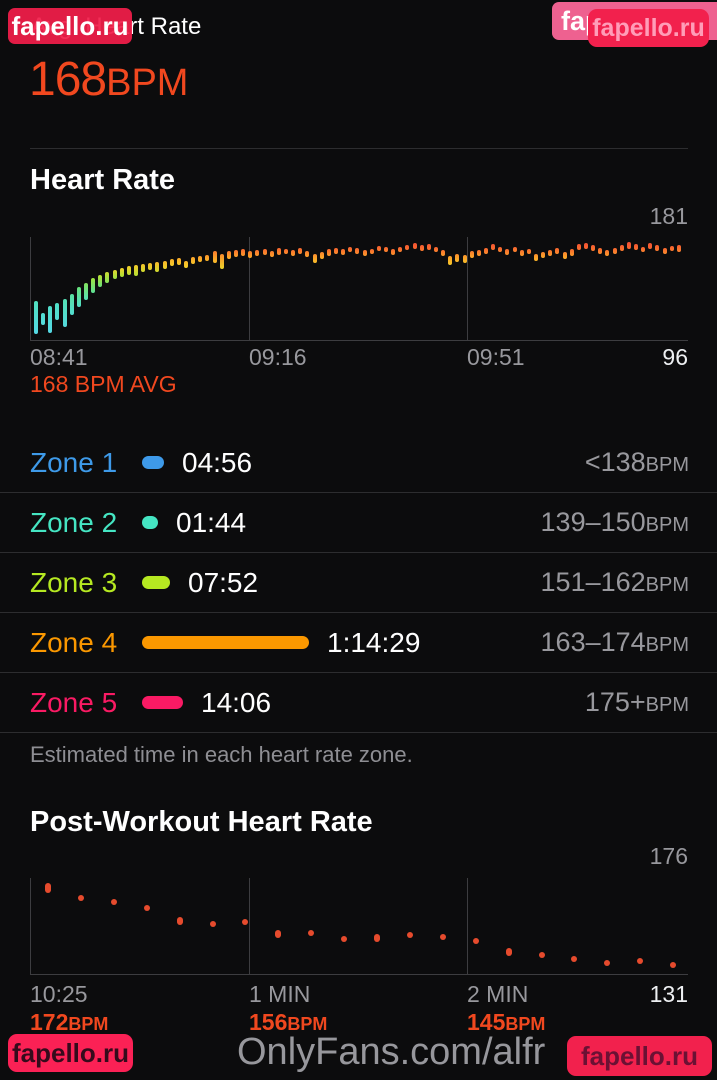  Describe the element at coordinates (359, 357) in the screenshot. I see `hr-chart-xticks: 08:41 09:16 09:51 96` at that location.